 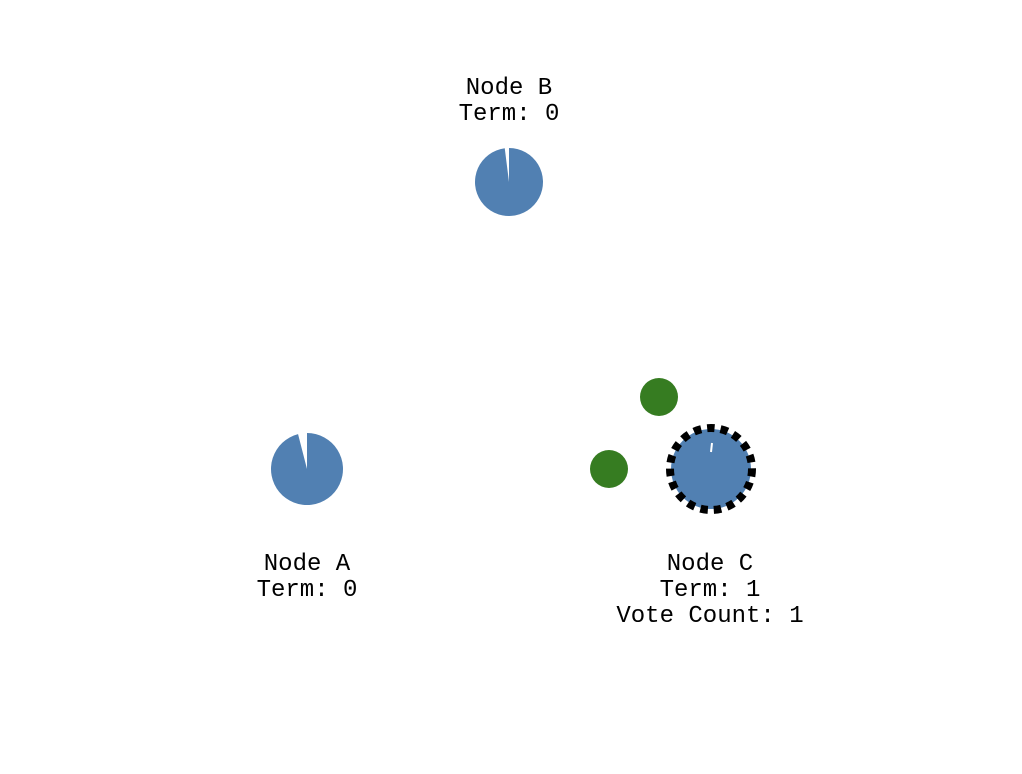 What do you see at coordinates (710, 564) in the screenshot?
I see `node-c-name: Node C` at bounding box center [710, 564].